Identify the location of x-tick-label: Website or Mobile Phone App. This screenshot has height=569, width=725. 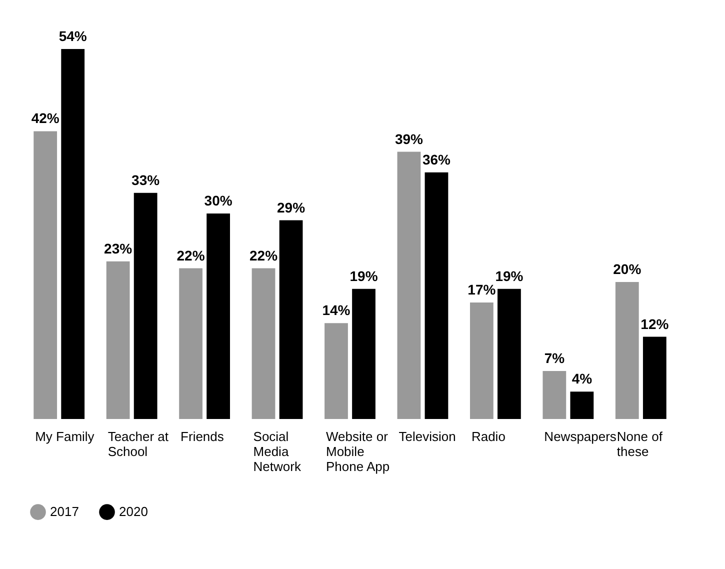
(358, 451).